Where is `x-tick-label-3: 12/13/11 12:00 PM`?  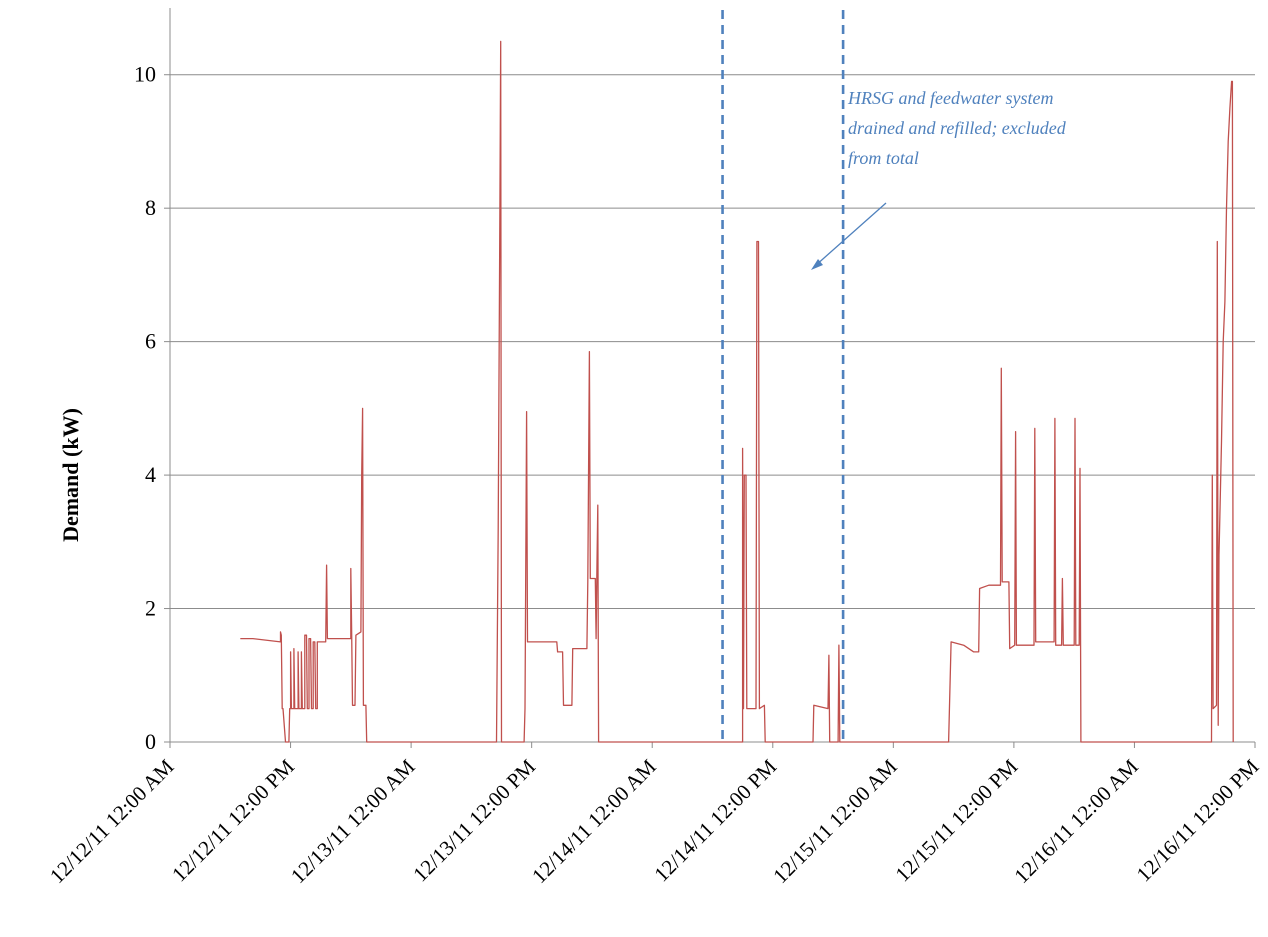
x-tick-label-3: 12/13/11 12:00 PM is located at coordinates (474, 820).